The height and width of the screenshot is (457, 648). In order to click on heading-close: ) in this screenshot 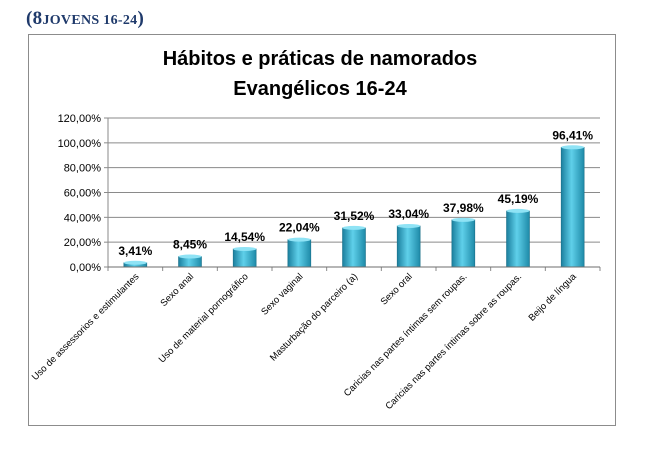, I will do `click(141, 18)`.